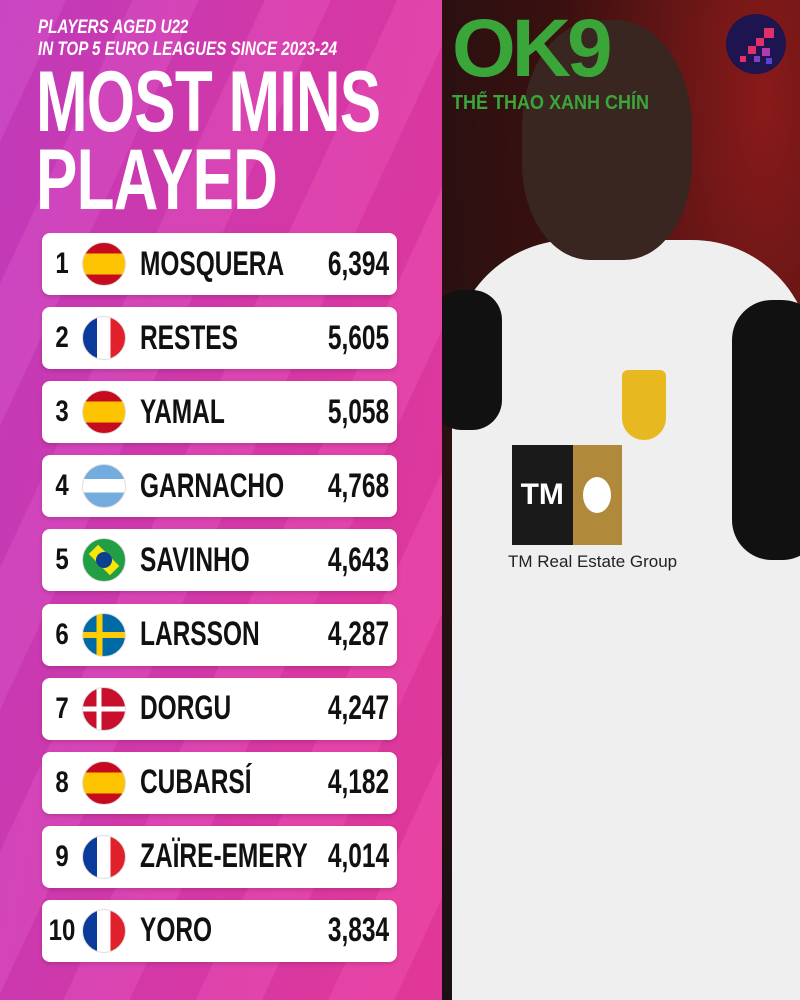 This screenshot has width=800, height=1000. What do you see at coordinates (766, 430) in the screenshot?
I see `sleeve-right` at bounding box center [766, 430].